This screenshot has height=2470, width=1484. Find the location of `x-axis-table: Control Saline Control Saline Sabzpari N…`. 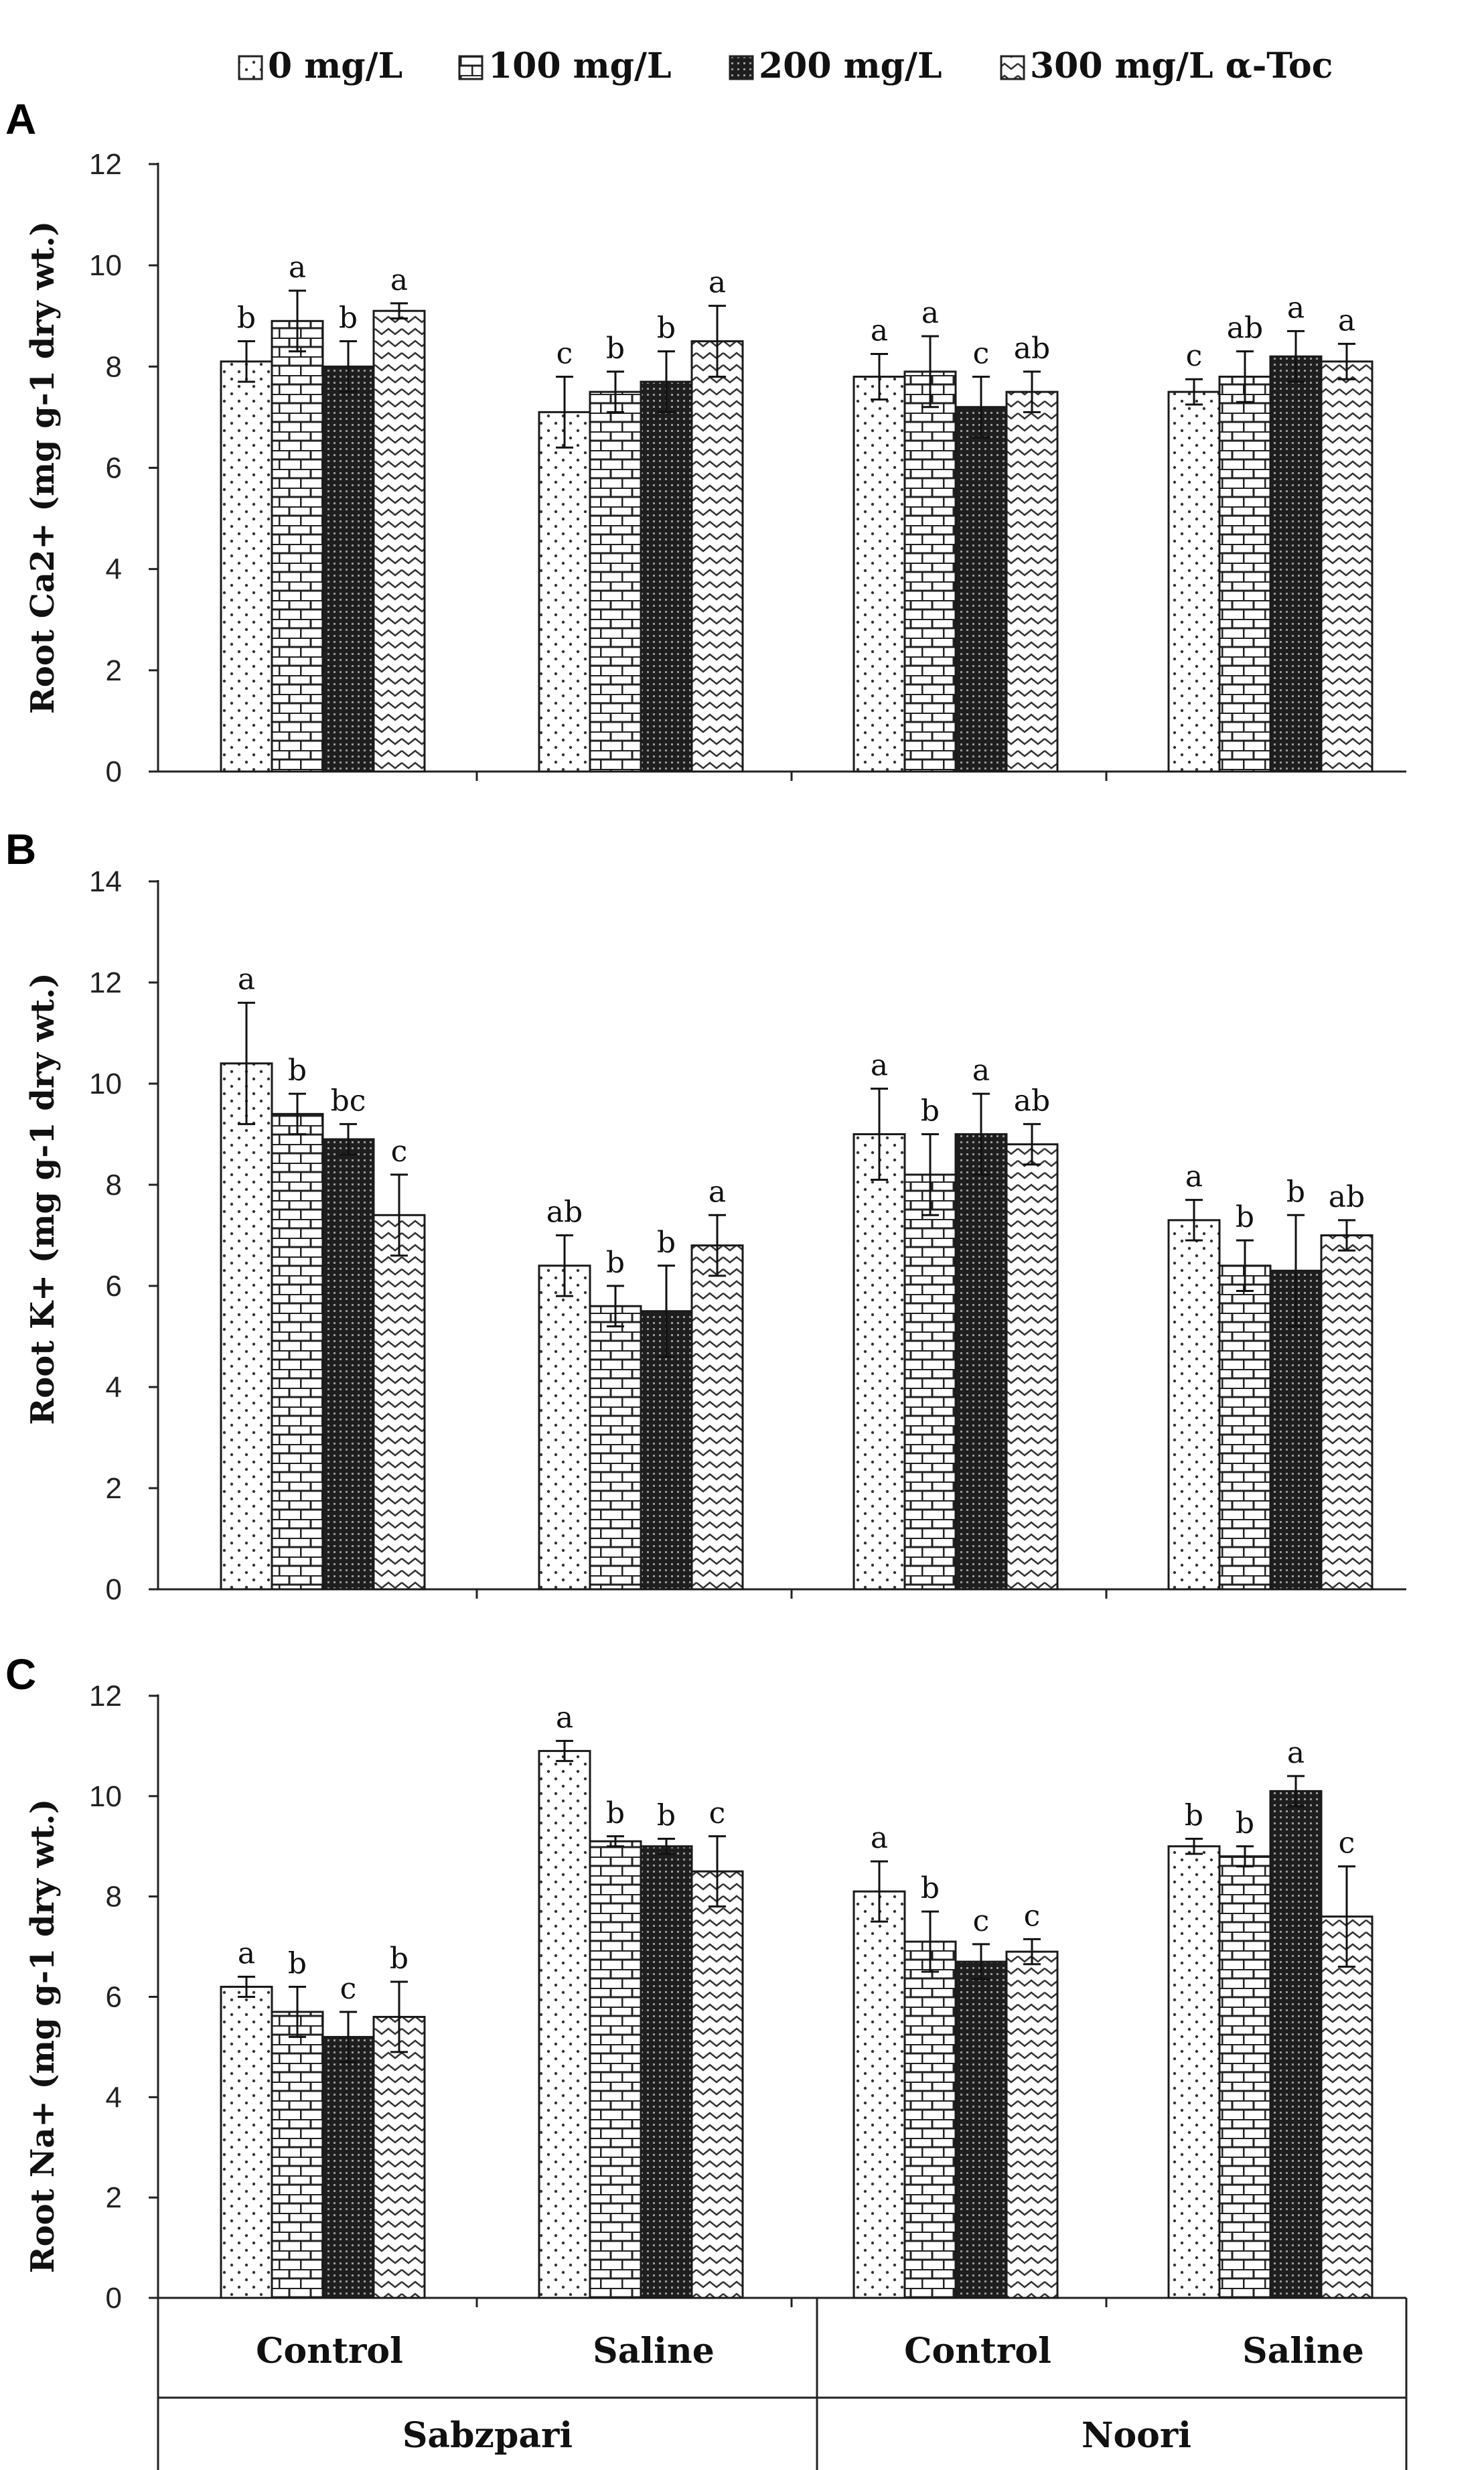

x-axis-table: Control Saline Control Saline Sabzpari N… is located at coordinates (782, 2384).